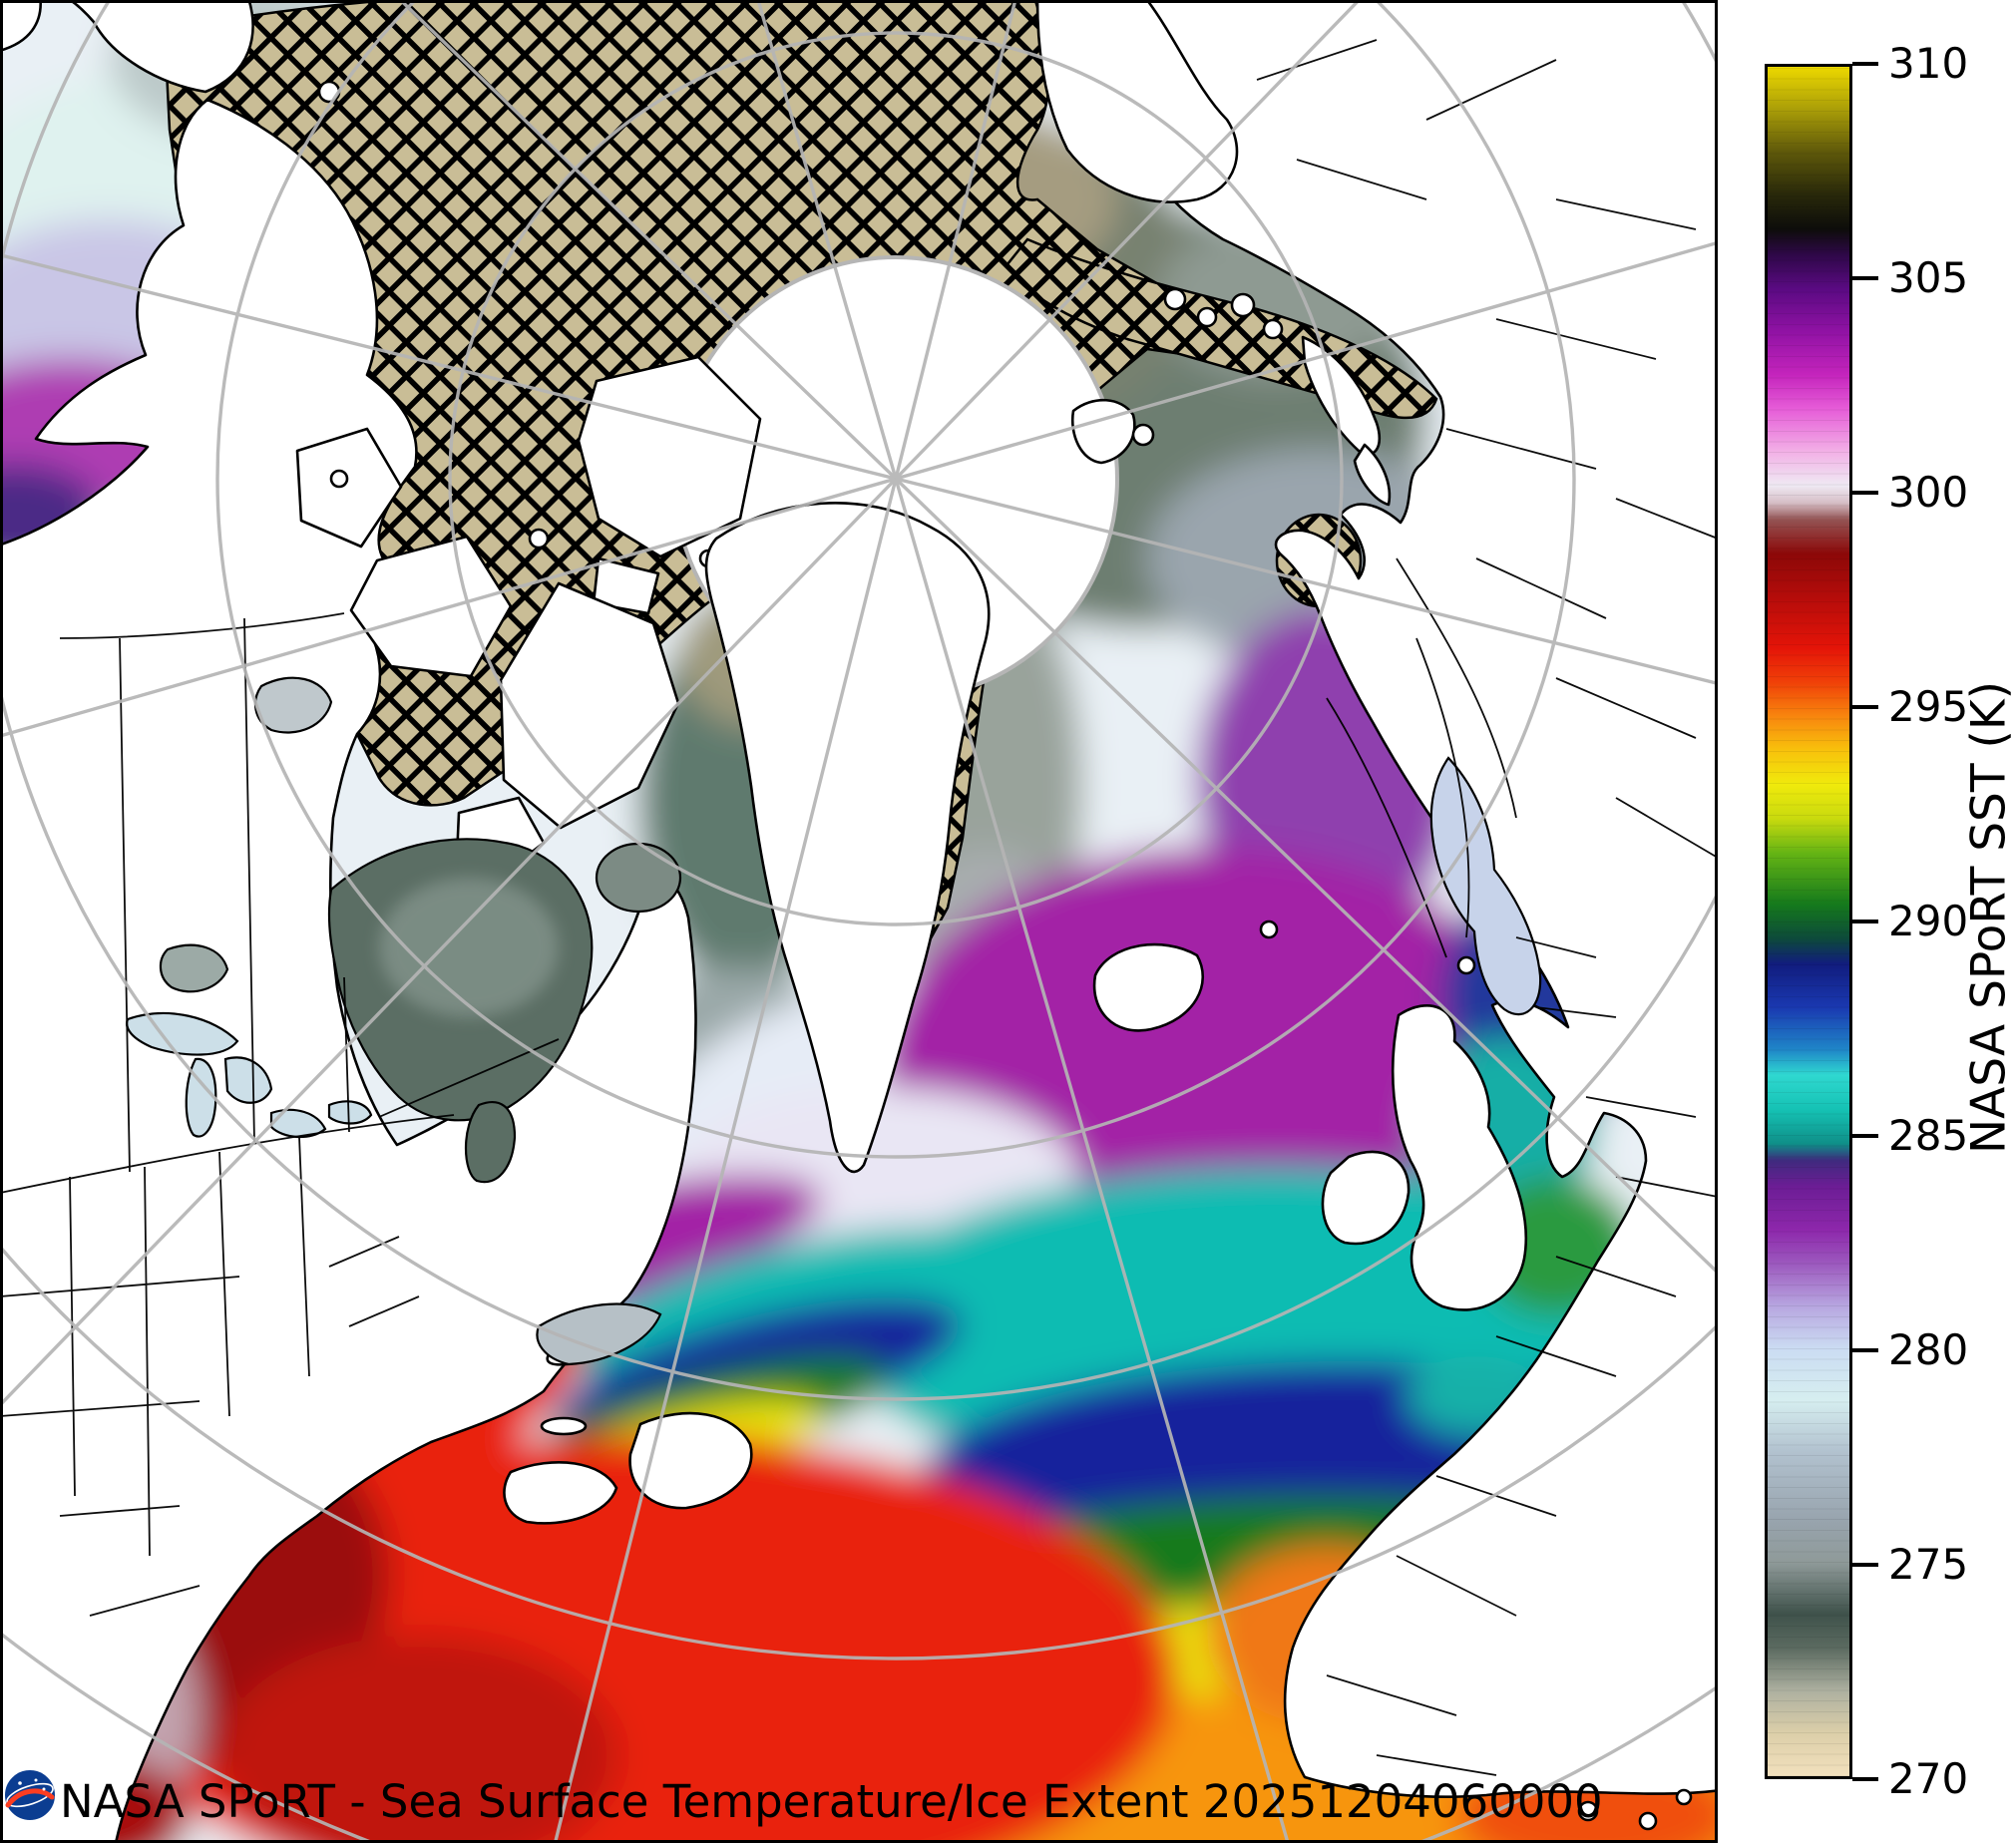 This screenshot has height=1843, width=2016. I want to click on borders-us-states, so click(210, 1376).